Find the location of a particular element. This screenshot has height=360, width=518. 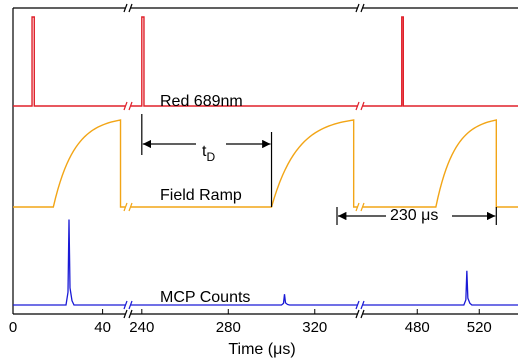

period-label: 230 μs is located at coordinates (414, 215).